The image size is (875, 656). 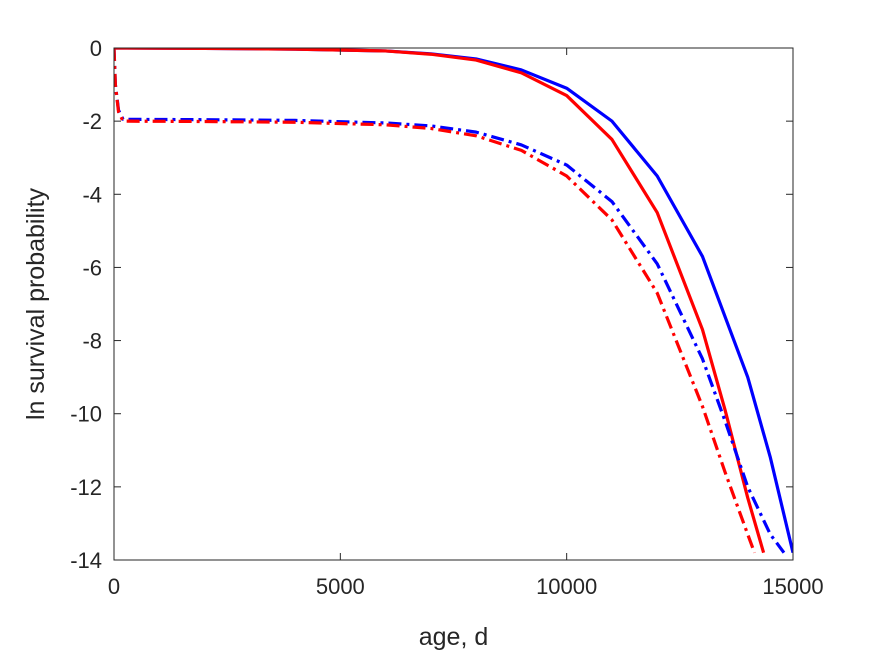 What do you see at coordinates (454, 637) in the screenshot?
I see `x-axis-label: age, d` at bounding box center [454, 637].